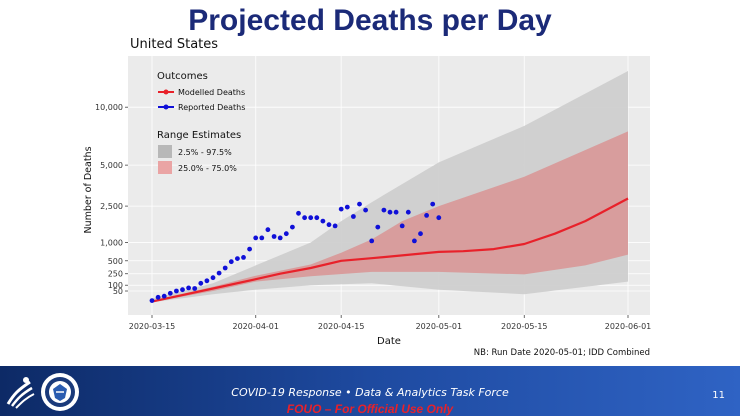 The width and height of the screenshot is (740, 416). Describe the element at coordinates (174, 44) in the screenshot. I see `chart-subtitle: United States` at that location.